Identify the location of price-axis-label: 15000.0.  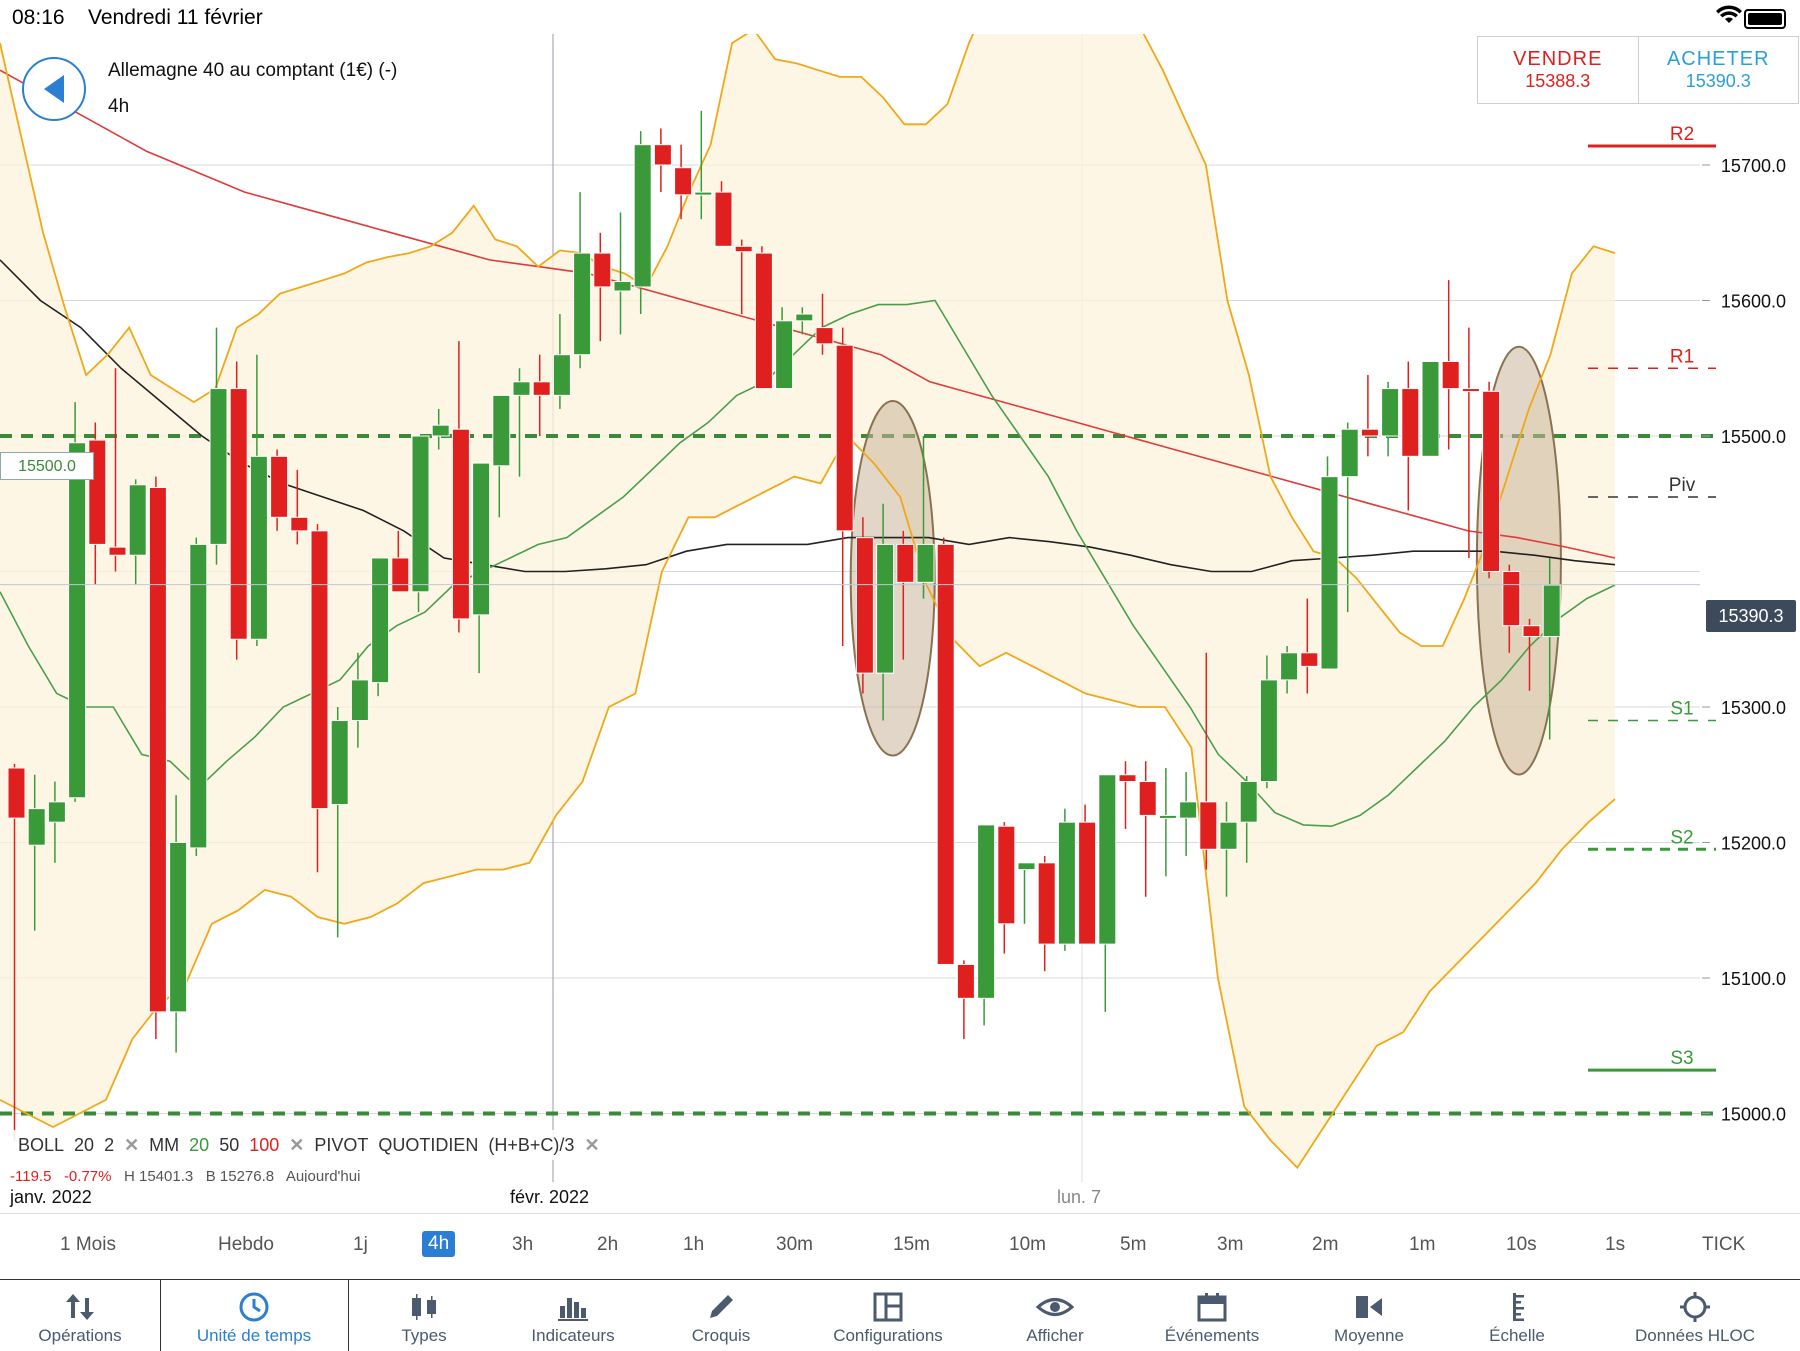
(1753, 1115).